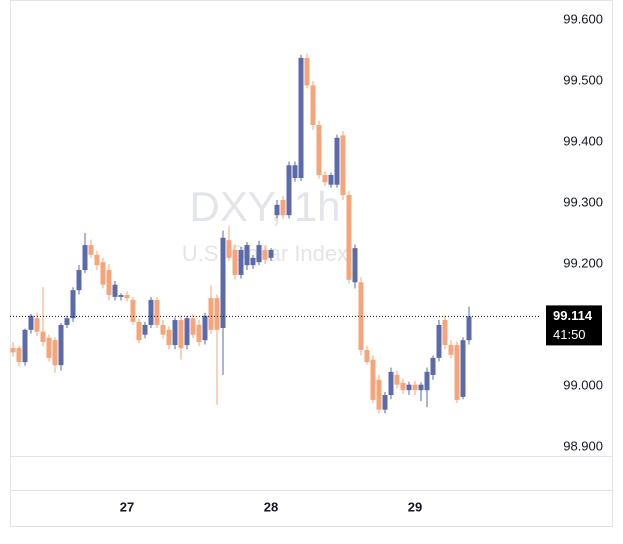 The width and height of the screenshot is (623, 544). I want to click on y-tick-label: 99.300, so click(583, 201).